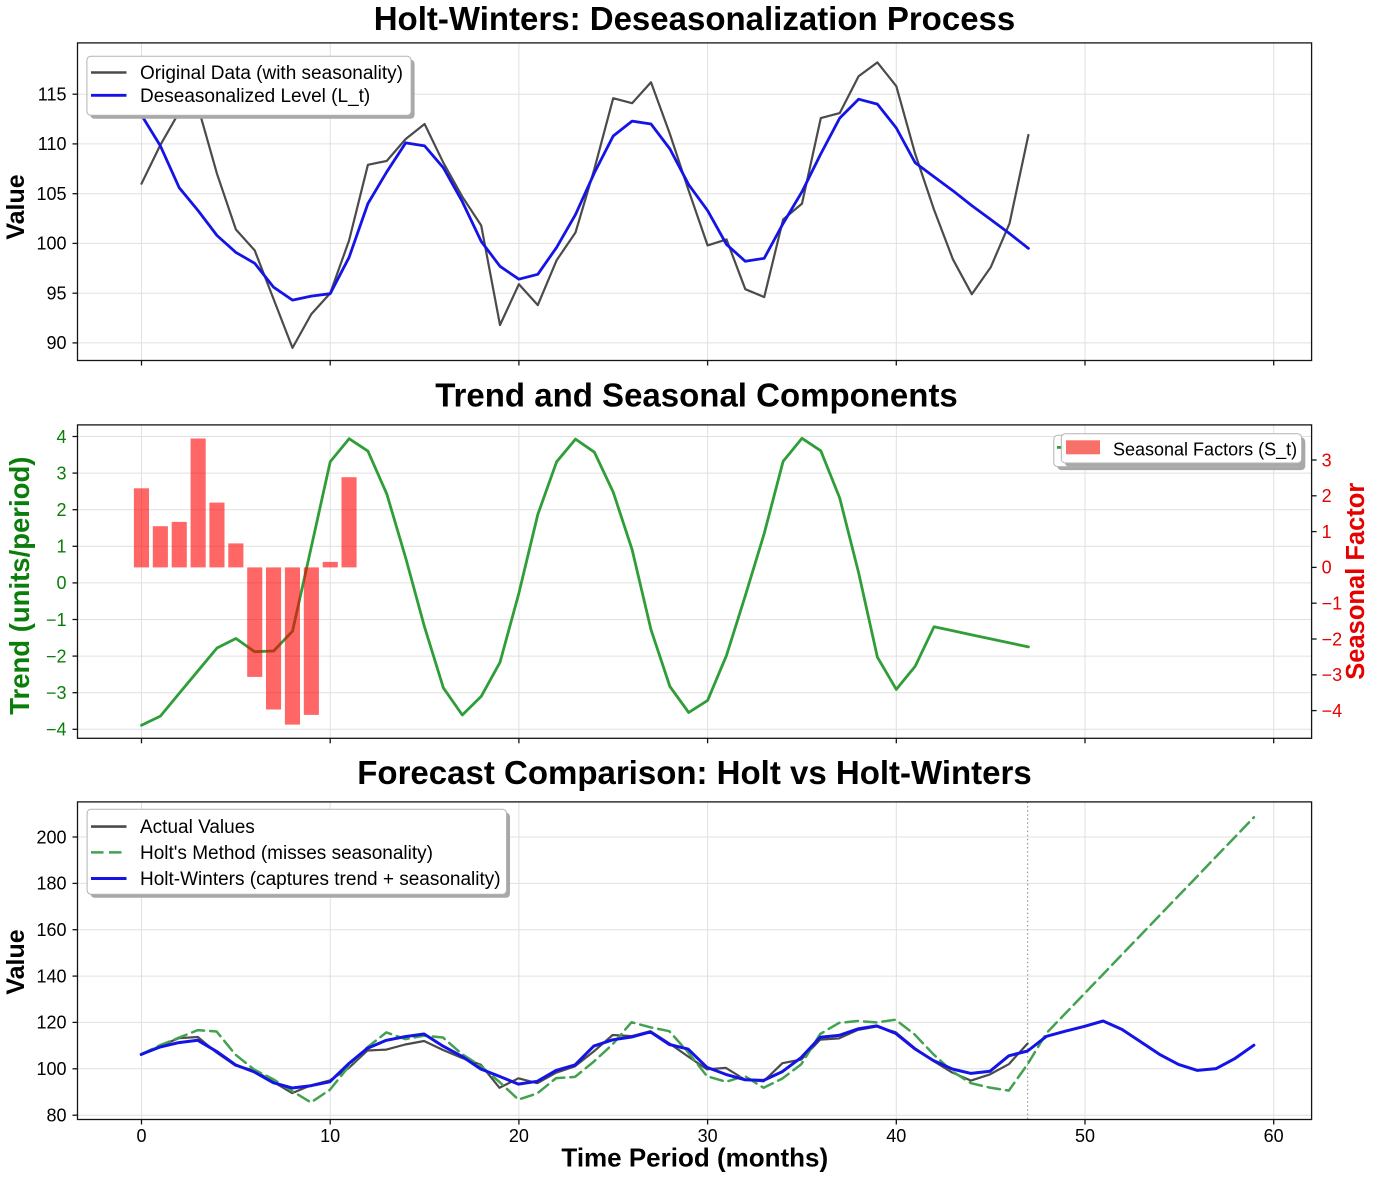  Describe the element at coordinates (56, 343) in the screenshot. I see `svg-text: 90` at that location.